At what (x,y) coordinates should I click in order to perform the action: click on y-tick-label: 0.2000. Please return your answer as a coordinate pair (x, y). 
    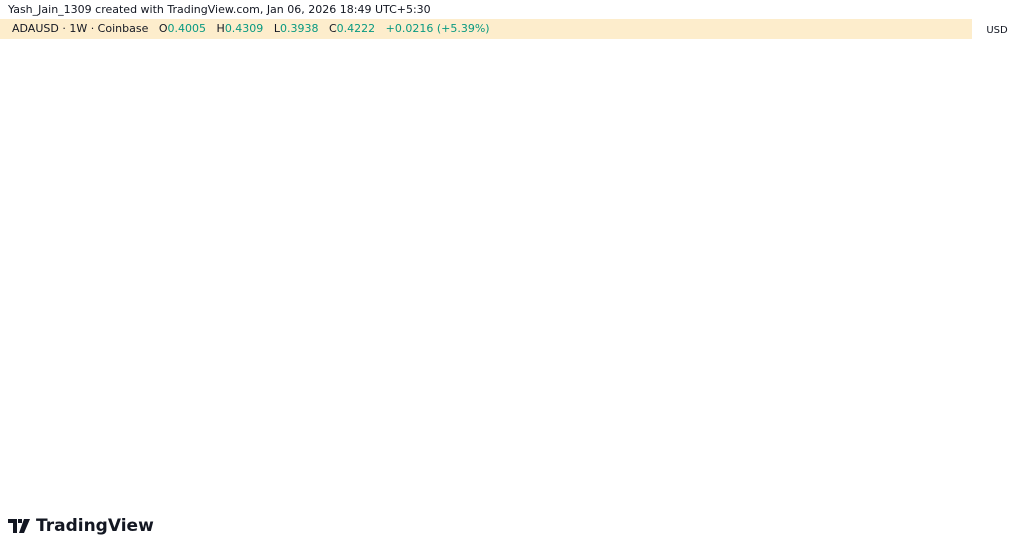
    Looking at the image, I should click on (929, 461).